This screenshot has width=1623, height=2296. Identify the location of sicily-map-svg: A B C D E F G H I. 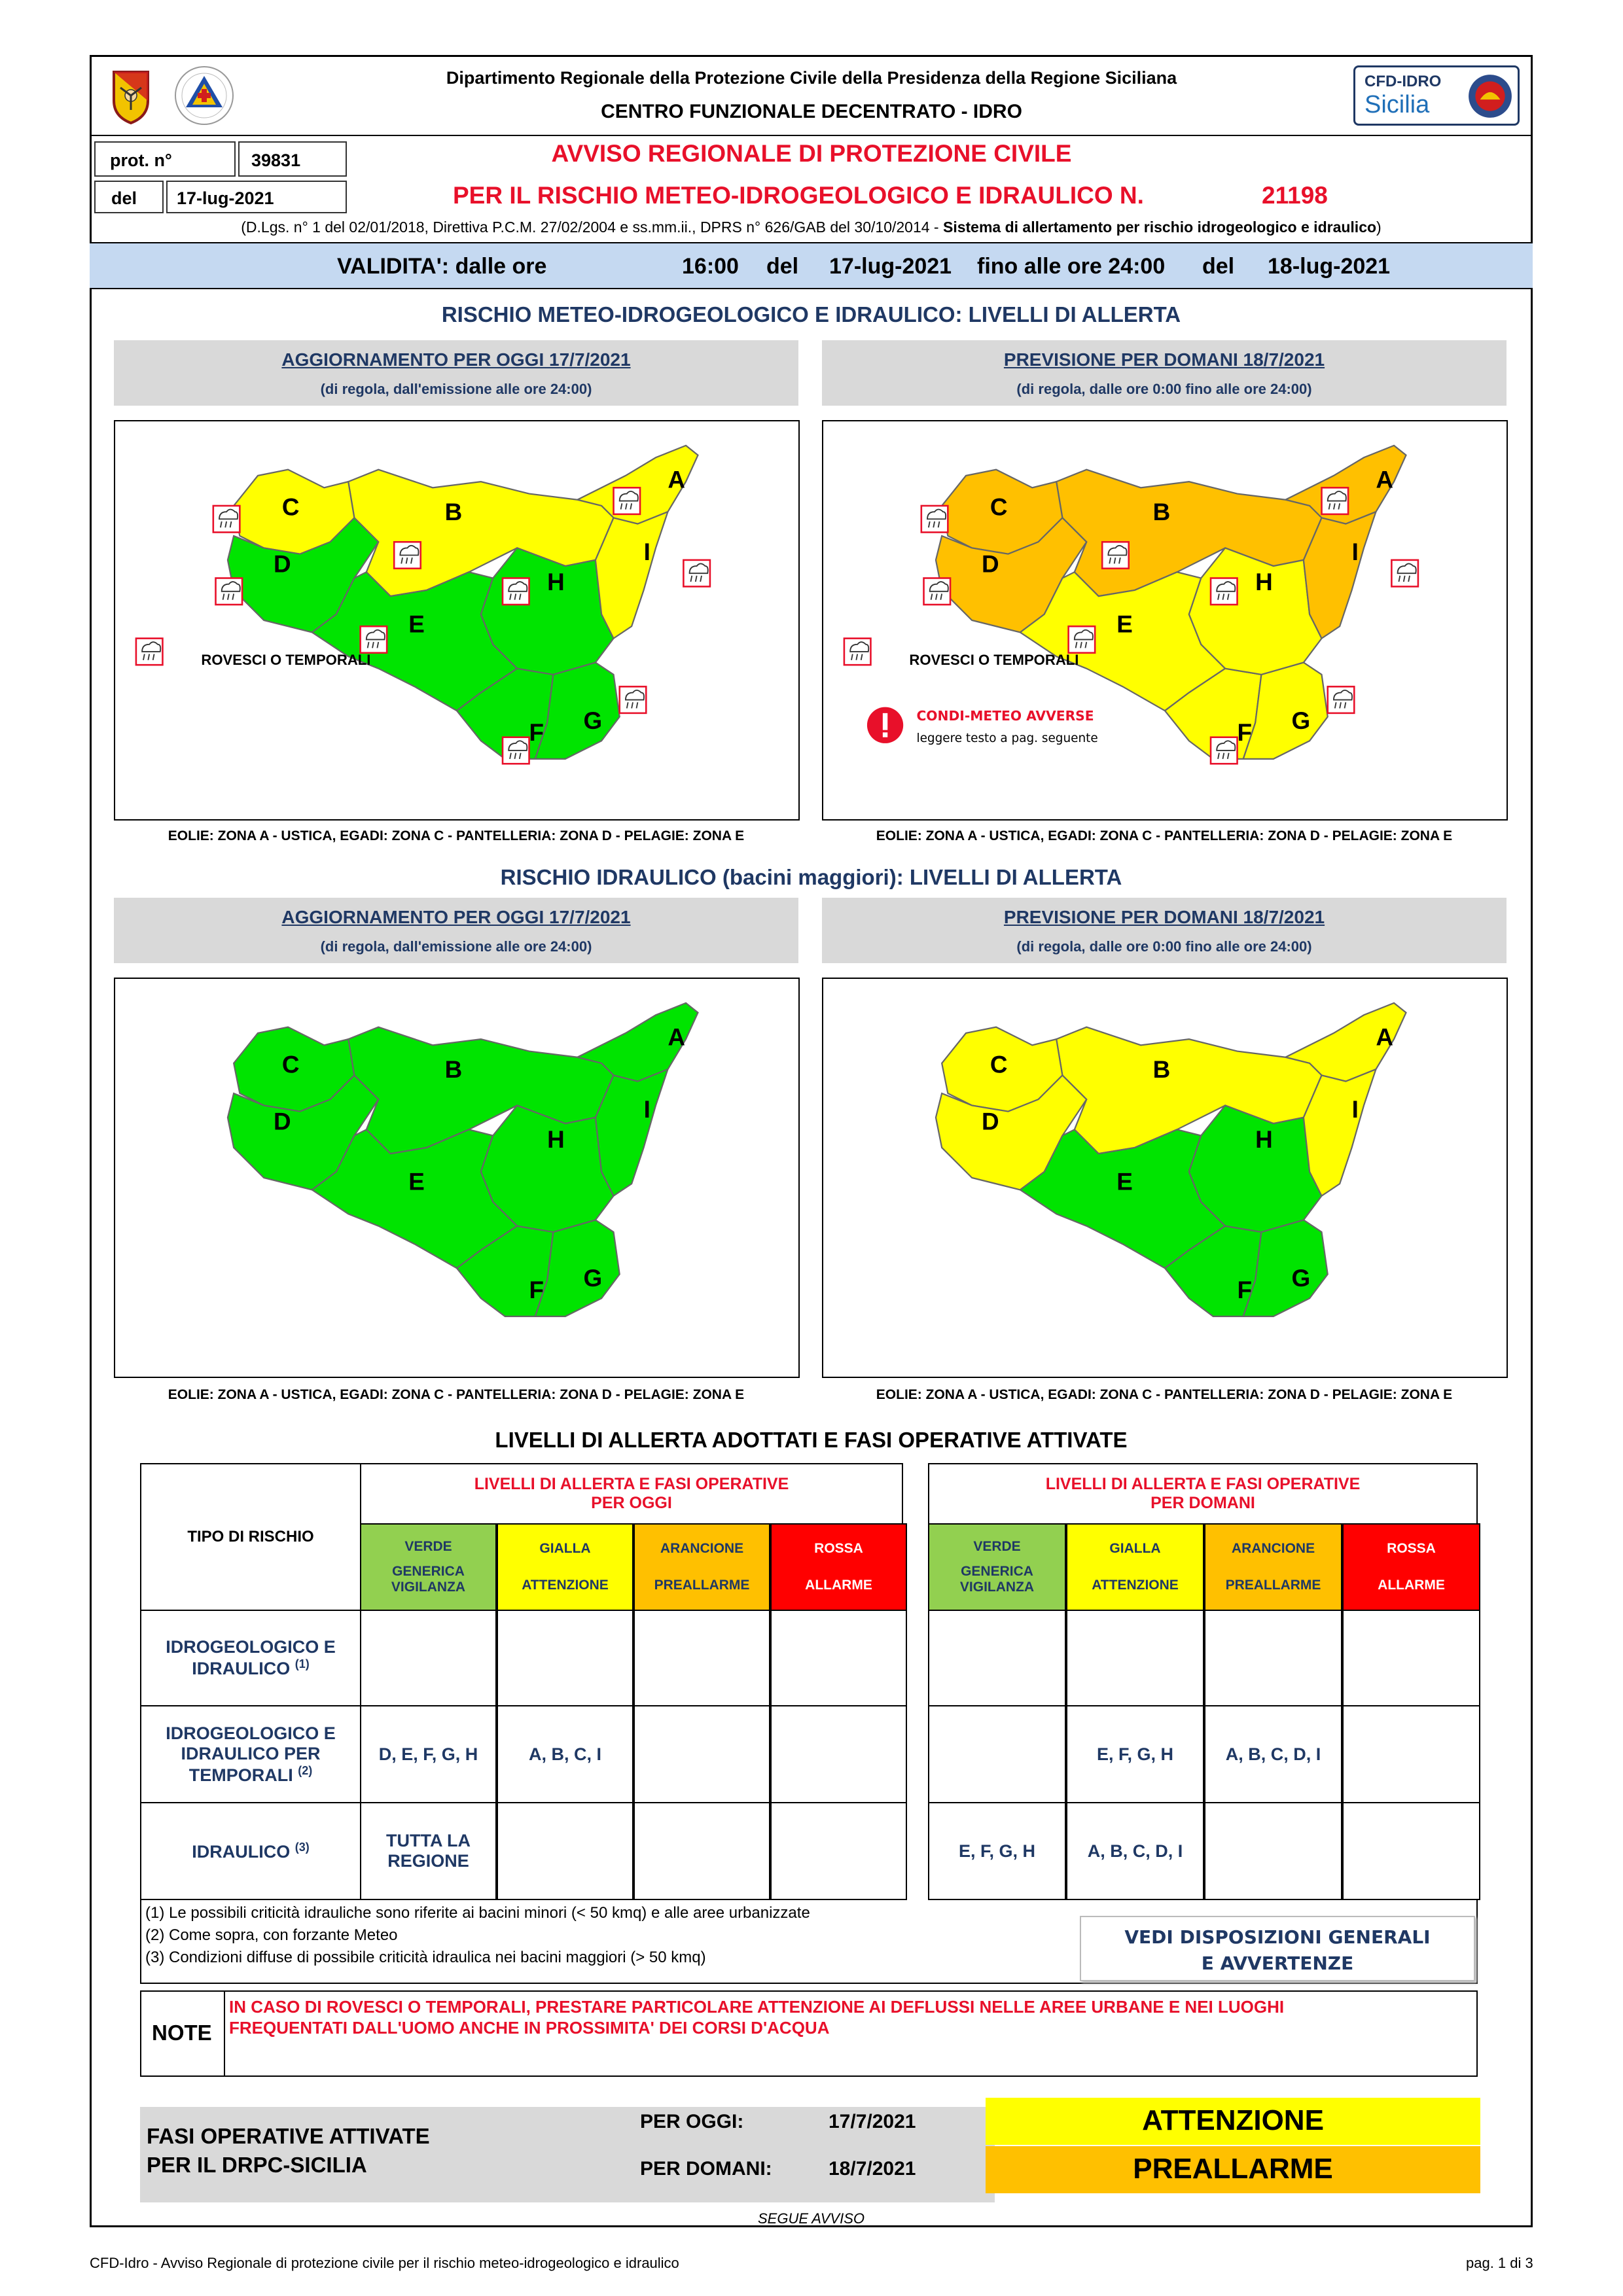
(462, 1159).